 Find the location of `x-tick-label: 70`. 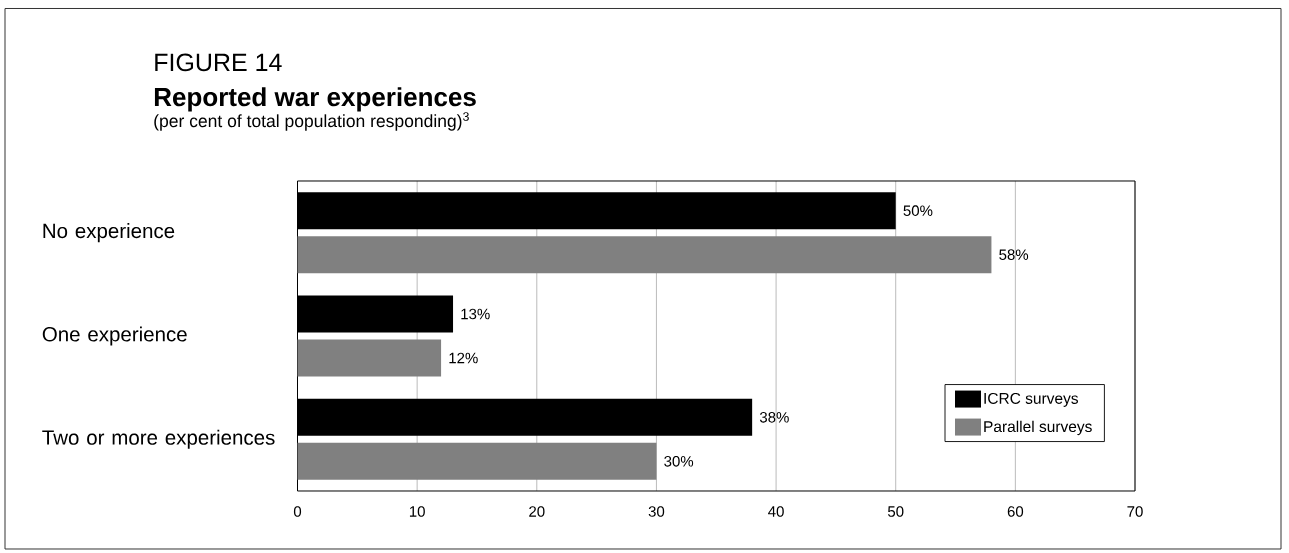

x-tick-label: 70 is located at coordinates (1135, 511).